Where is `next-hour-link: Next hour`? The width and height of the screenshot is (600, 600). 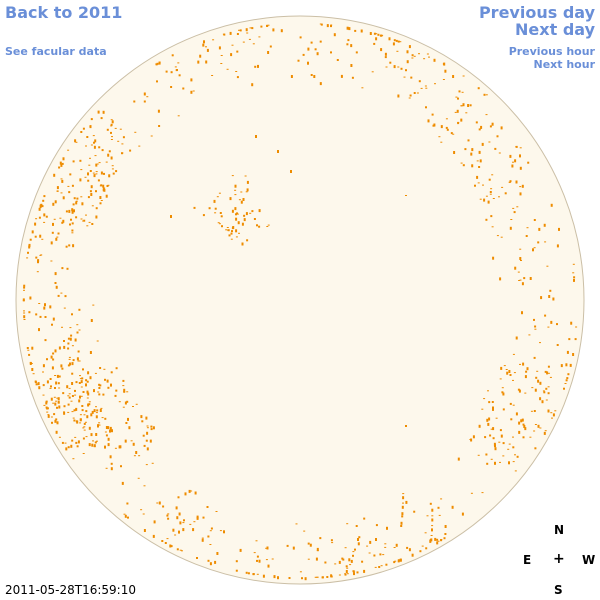 next-hour-link: Next hour is located at coordinates (564, 64).